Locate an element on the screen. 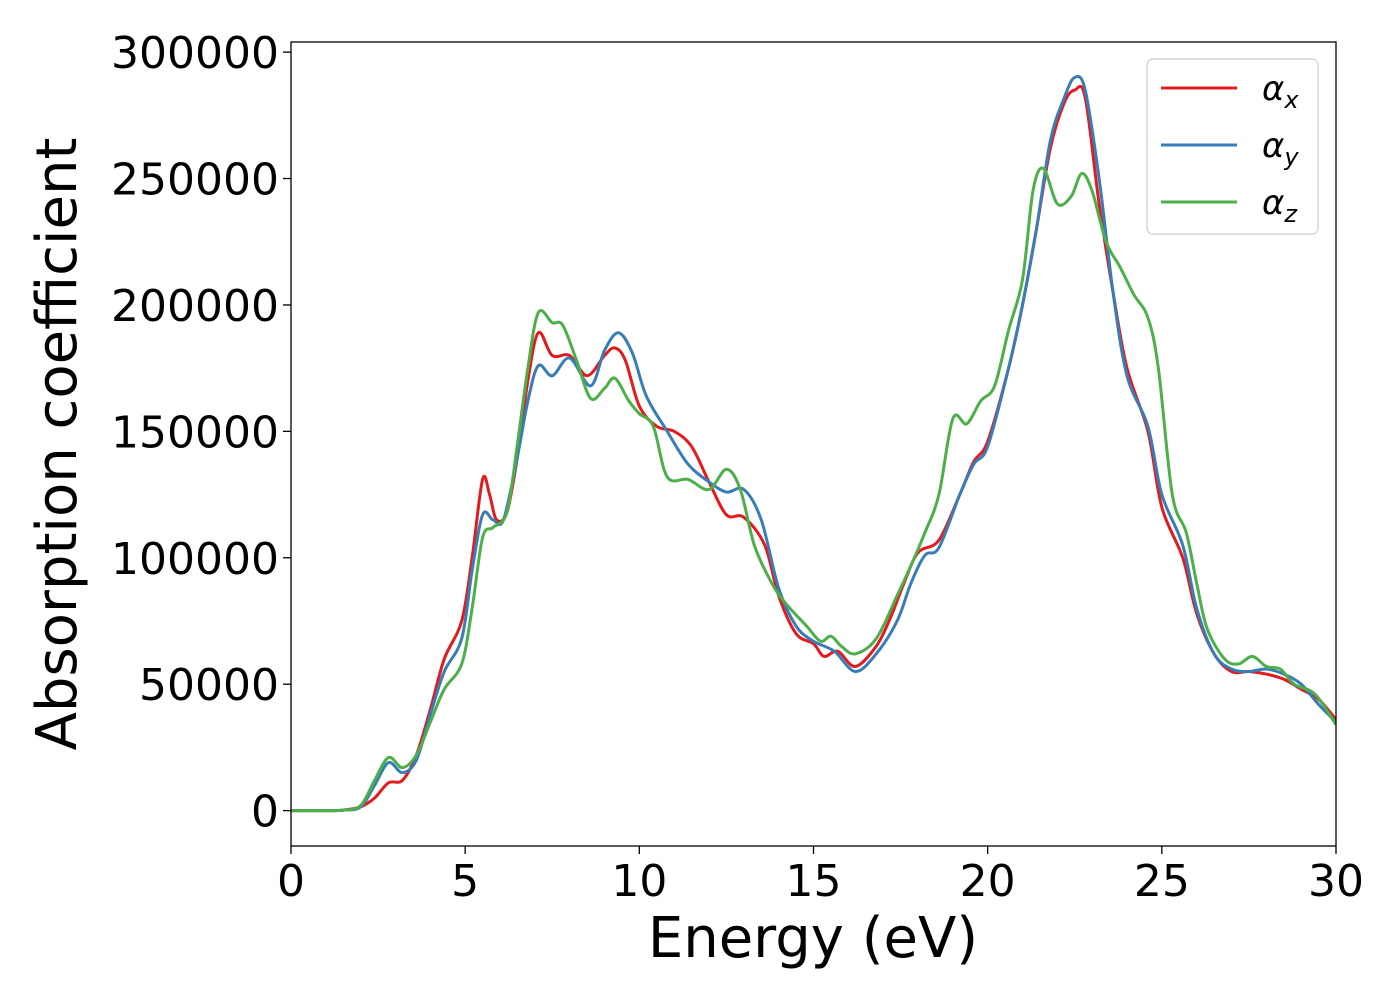 The width and height of the screenshot is (1400, 1000). x-tick-label: 15 is located at coordinates (814, 881).